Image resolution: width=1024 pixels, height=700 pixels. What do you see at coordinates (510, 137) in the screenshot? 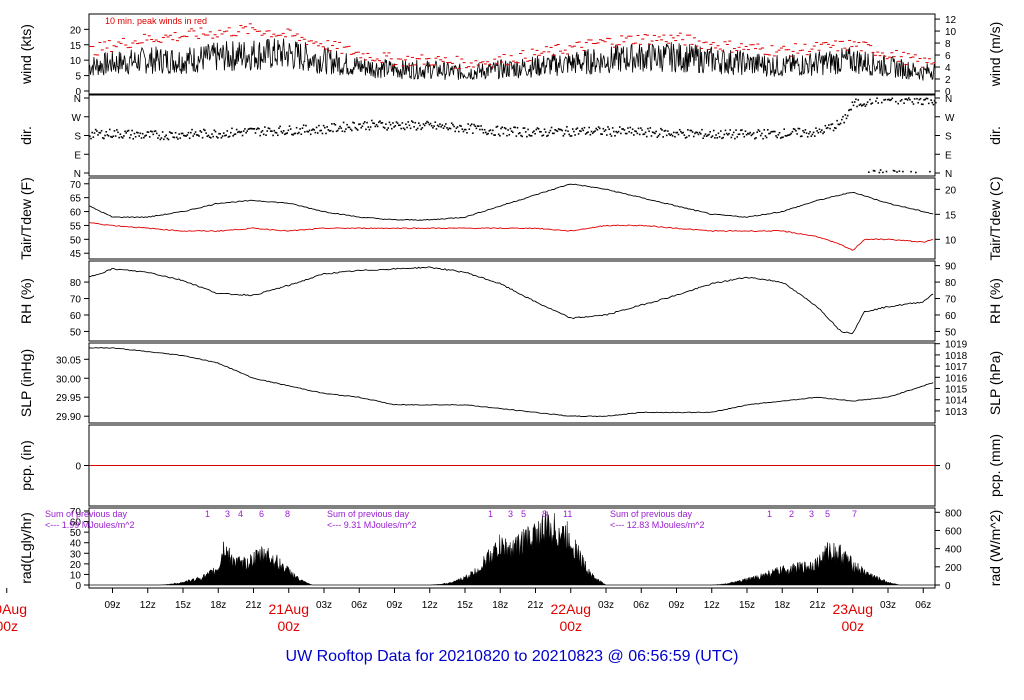
I see `panel-dir: dir. dir.N NE ES SW WN N` at bounding box center [510, 137].